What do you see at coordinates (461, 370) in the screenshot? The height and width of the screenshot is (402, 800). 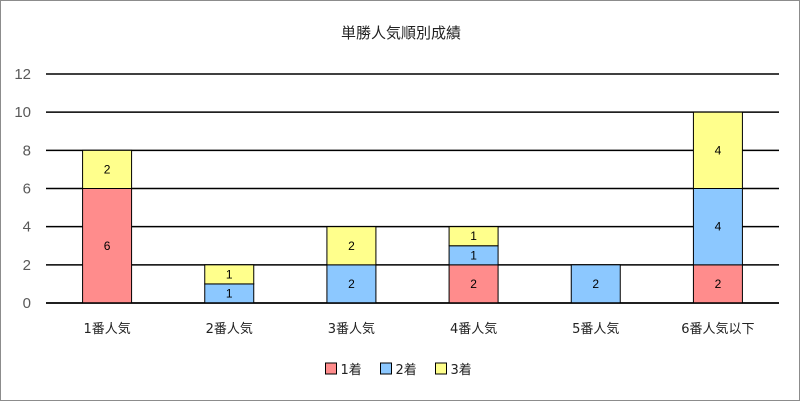 I see `legend-label: 3着` at bounding box center [461, 370].